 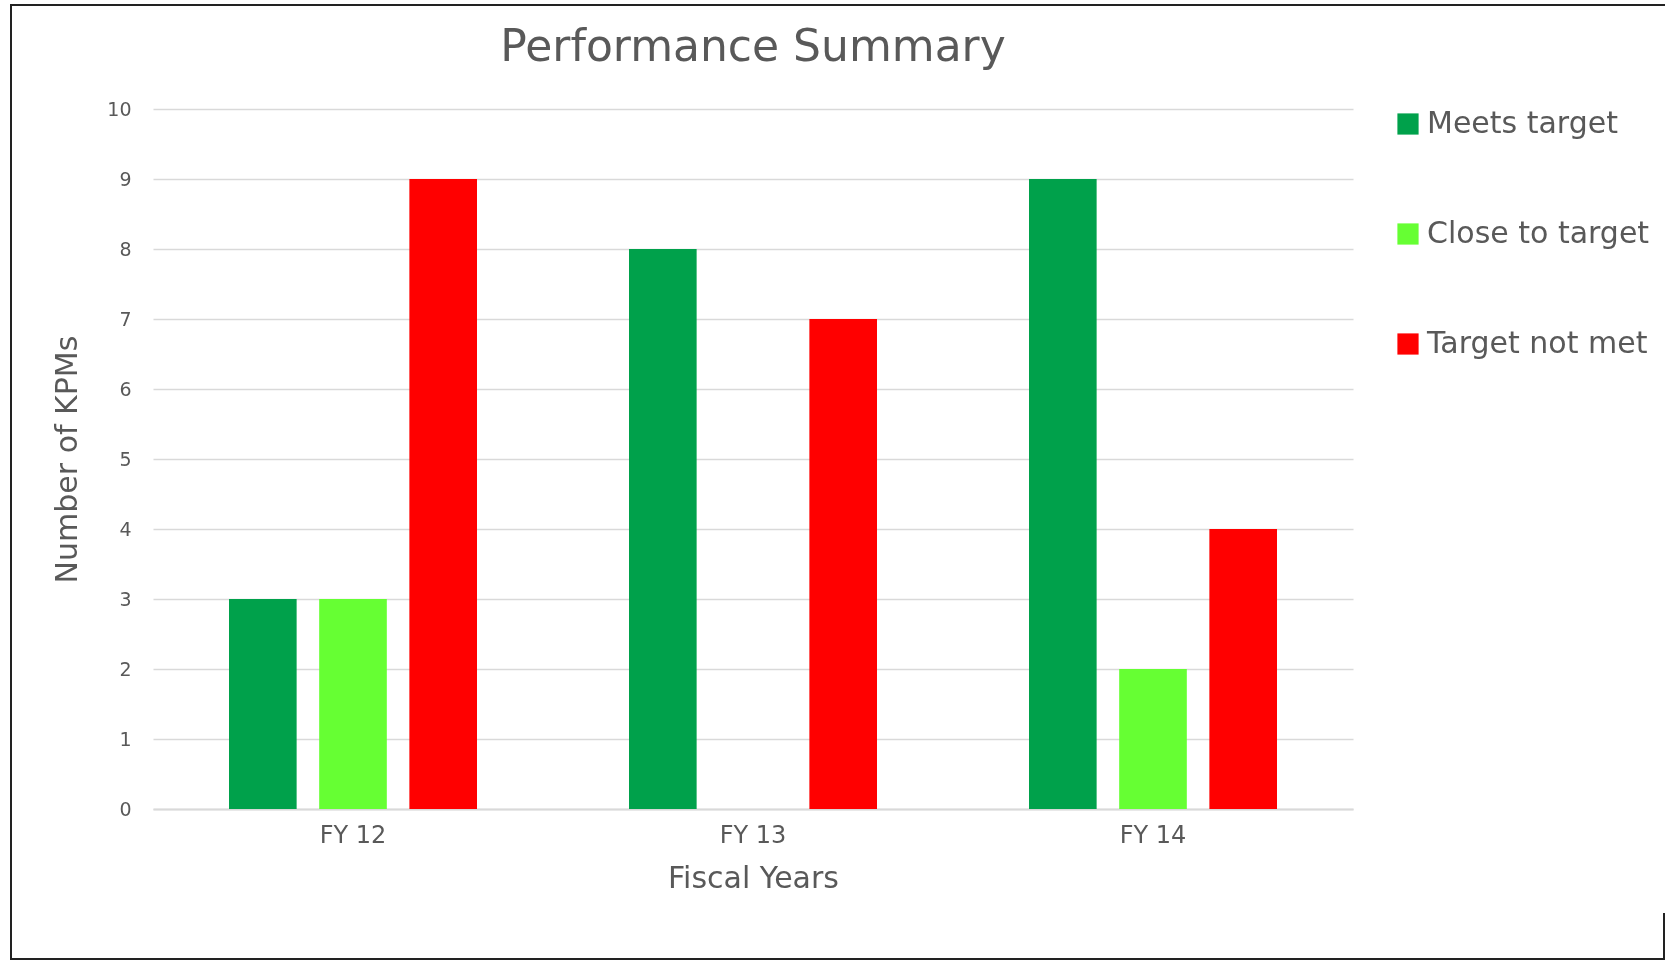 I want to click on legend-label: Close to target, so click(x=1538, y=232).